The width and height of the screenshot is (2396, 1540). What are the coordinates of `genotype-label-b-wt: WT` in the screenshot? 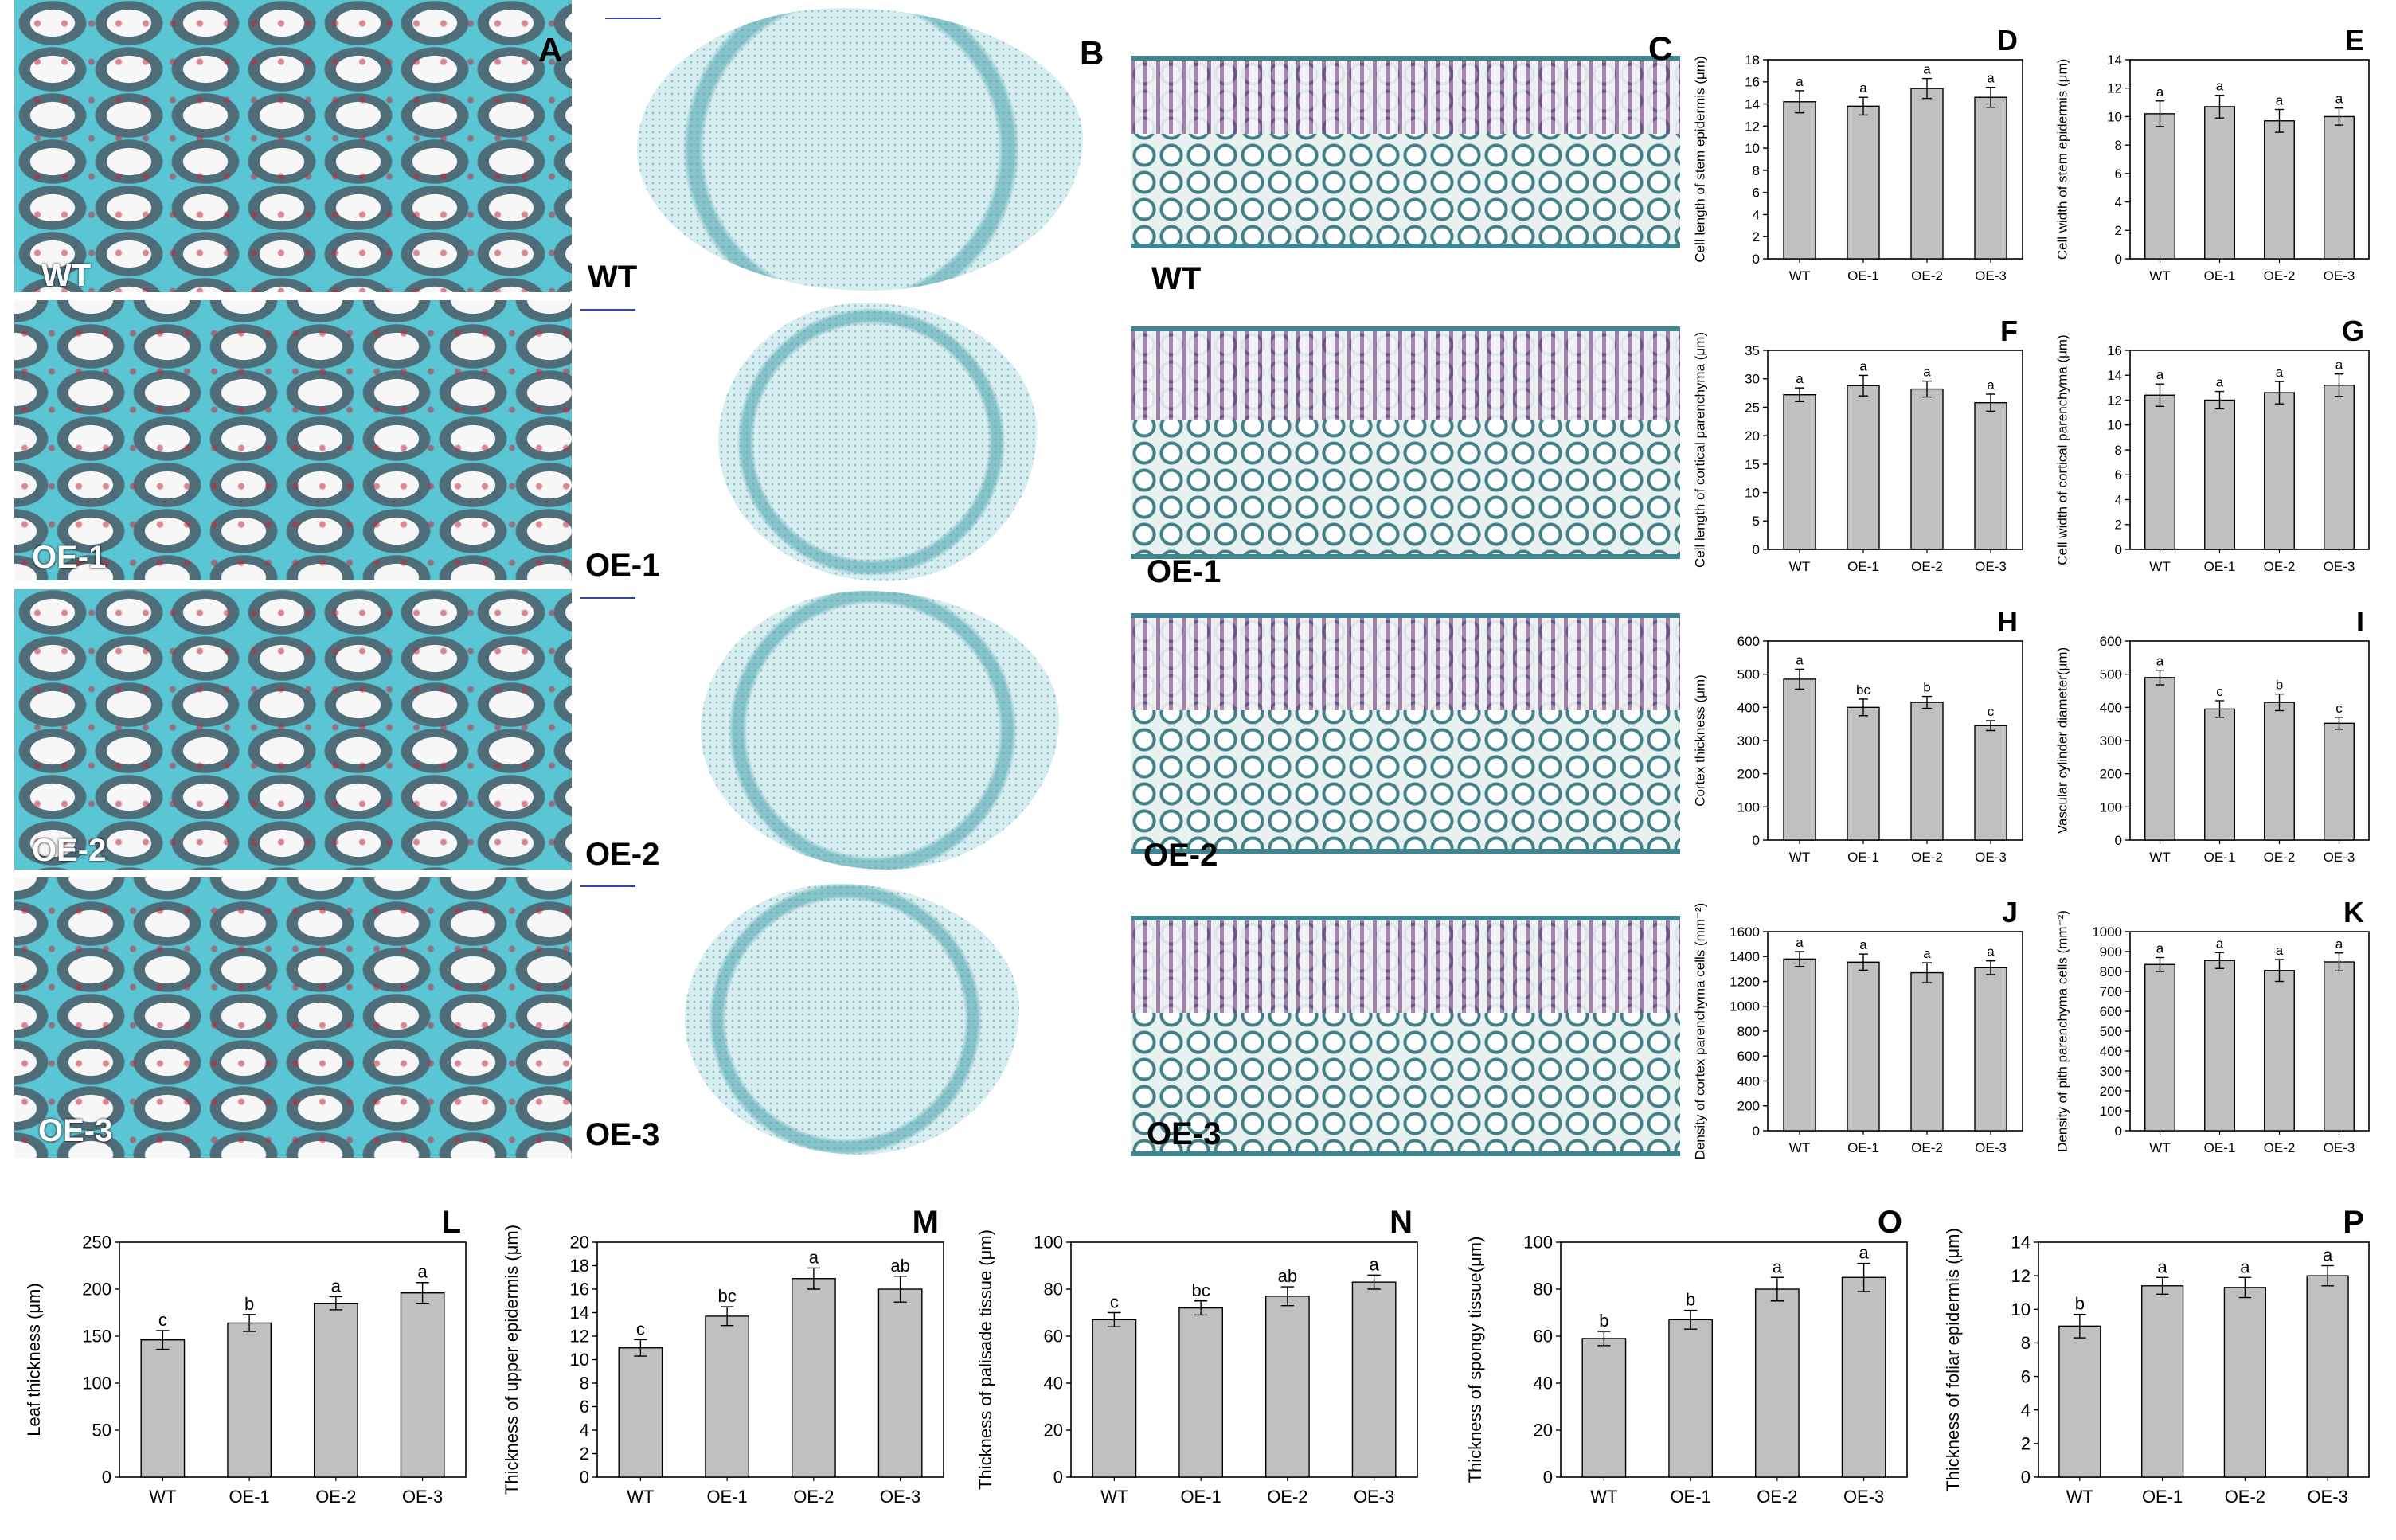 It's located at (613, 277).